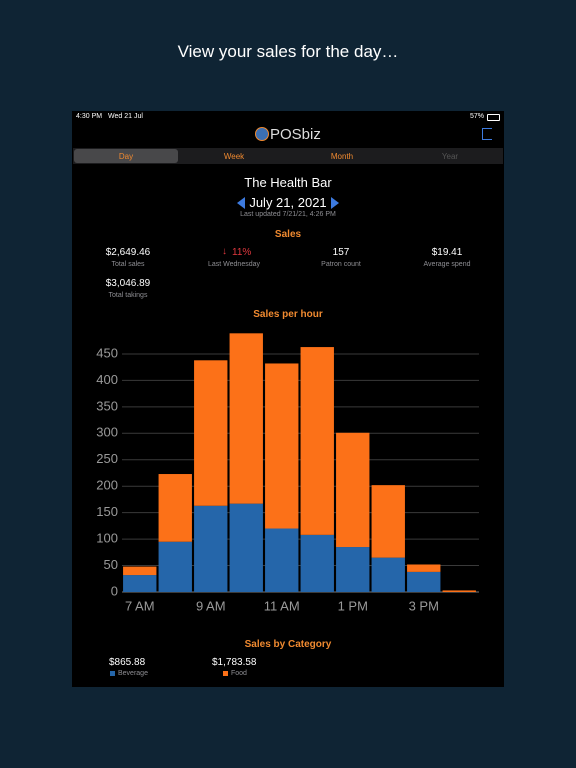  Describe the element at coordinates (493, 117) in the screenshot. I see `battery-icon` at that location.